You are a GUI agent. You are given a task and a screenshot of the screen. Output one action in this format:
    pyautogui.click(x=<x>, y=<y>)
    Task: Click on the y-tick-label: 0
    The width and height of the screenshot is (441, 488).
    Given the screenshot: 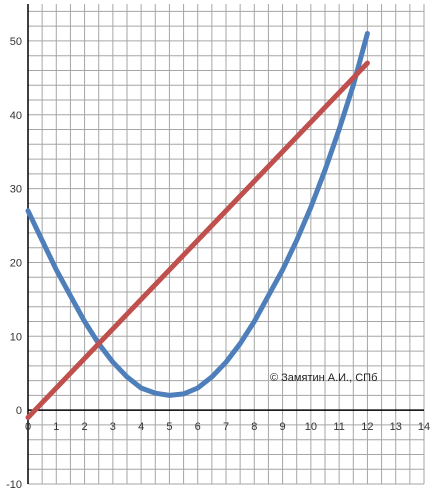 What is the action you would take?
    pyautogui.click(x=19, y=411)
    